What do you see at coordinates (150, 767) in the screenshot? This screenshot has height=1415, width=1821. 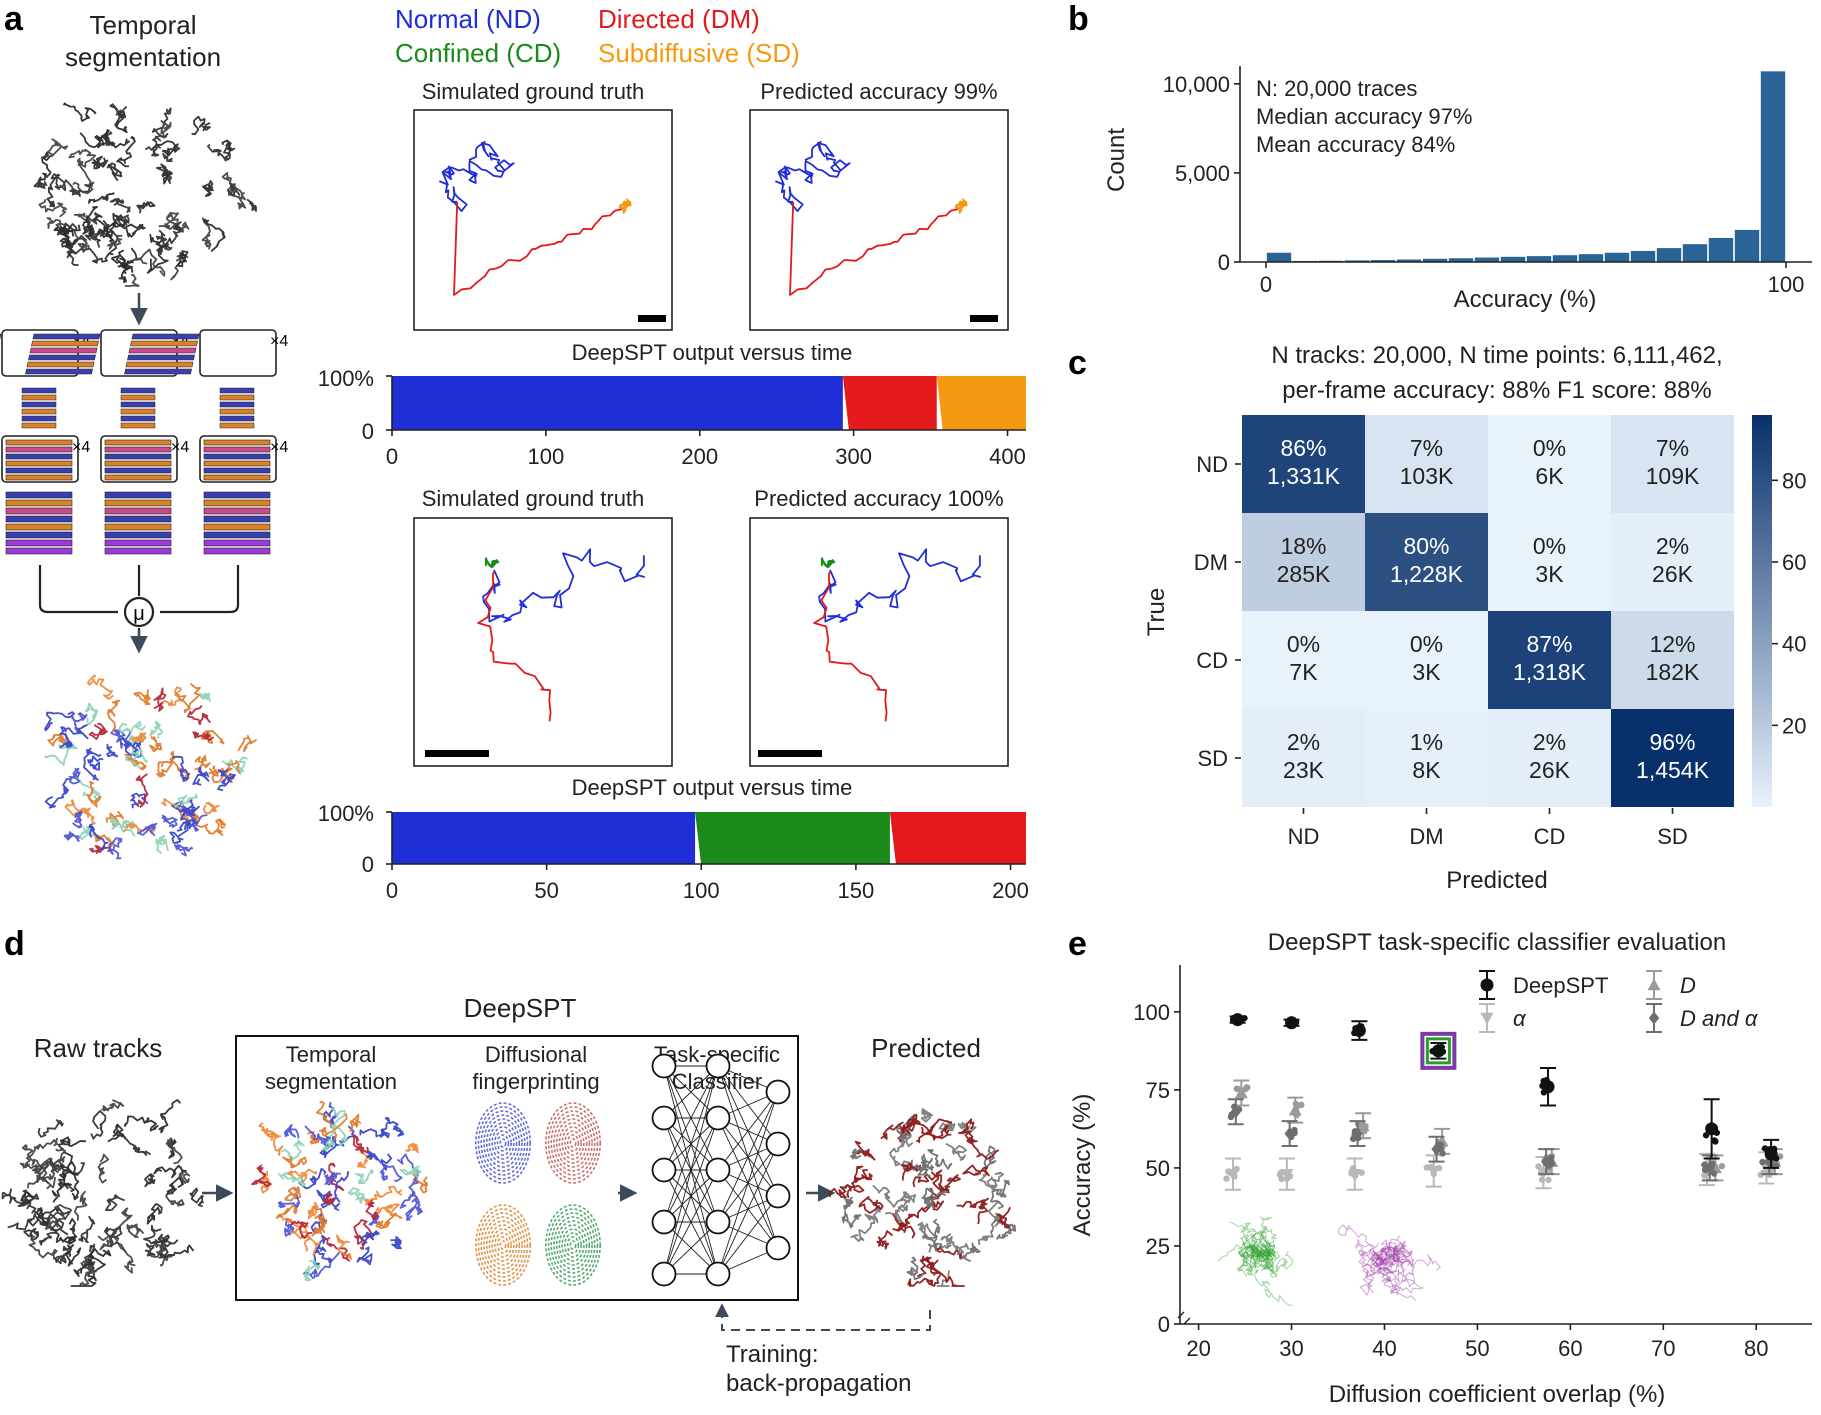 I see `segmented-tracks-illustration` at bounding box center [150, 767].